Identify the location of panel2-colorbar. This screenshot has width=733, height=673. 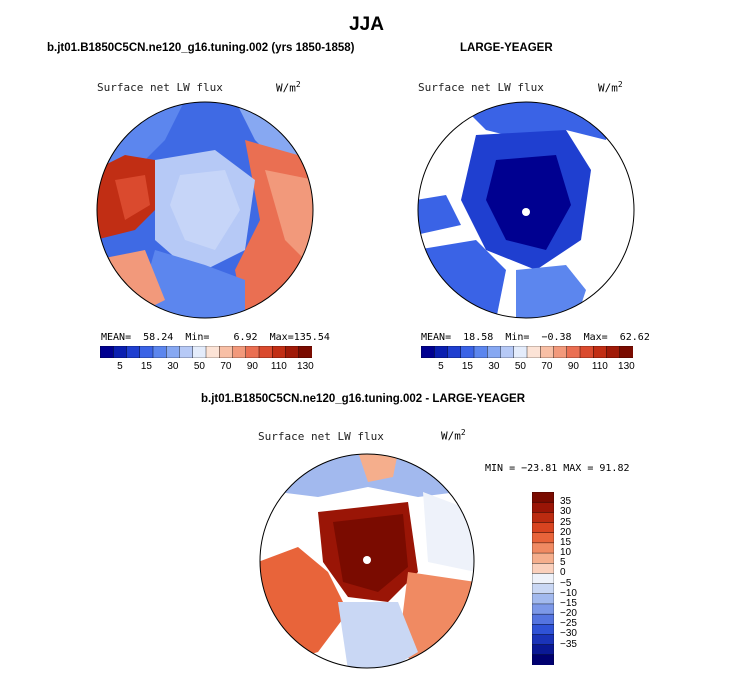
(527, 352).